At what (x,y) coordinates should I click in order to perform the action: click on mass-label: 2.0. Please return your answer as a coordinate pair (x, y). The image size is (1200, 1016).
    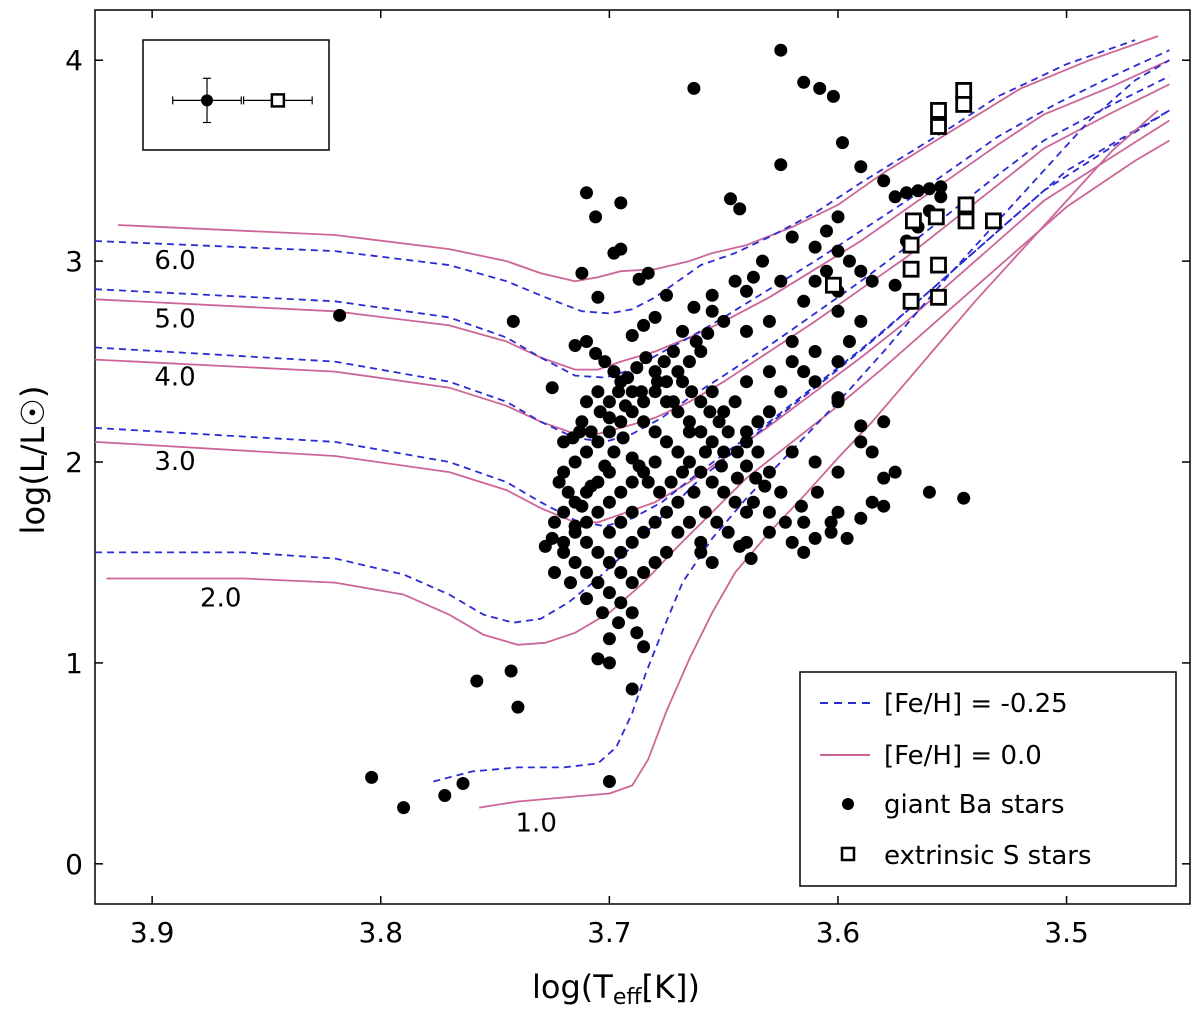
    Looking at the image, I should click on (220, 599).